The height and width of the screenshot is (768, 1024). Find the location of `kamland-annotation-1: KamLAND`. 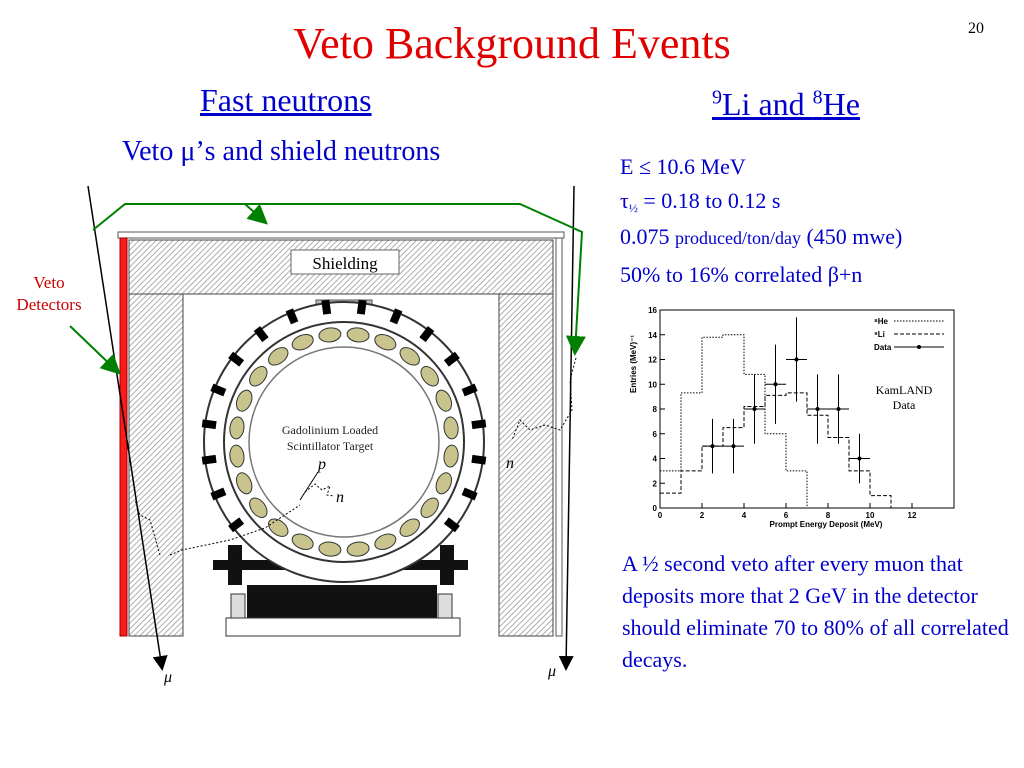

kamland-annotation-1: KamLAND is located at coordinates (904, 390).